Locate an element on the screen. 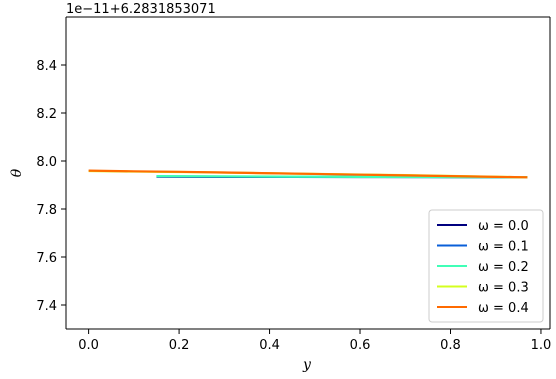 This screenshot has width=556, height=379. x-tick-label: 0.2 is located at coordinates (179, 345).